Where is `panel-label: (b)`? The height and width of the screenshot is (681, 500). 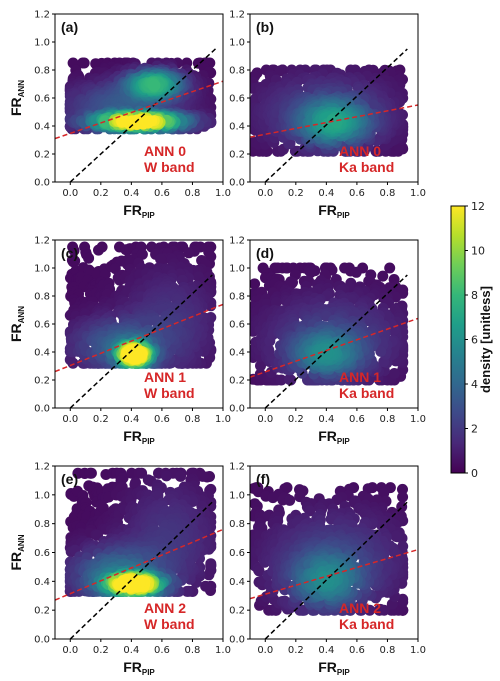 panel-label: (b) is located at coordinates (265, 27).